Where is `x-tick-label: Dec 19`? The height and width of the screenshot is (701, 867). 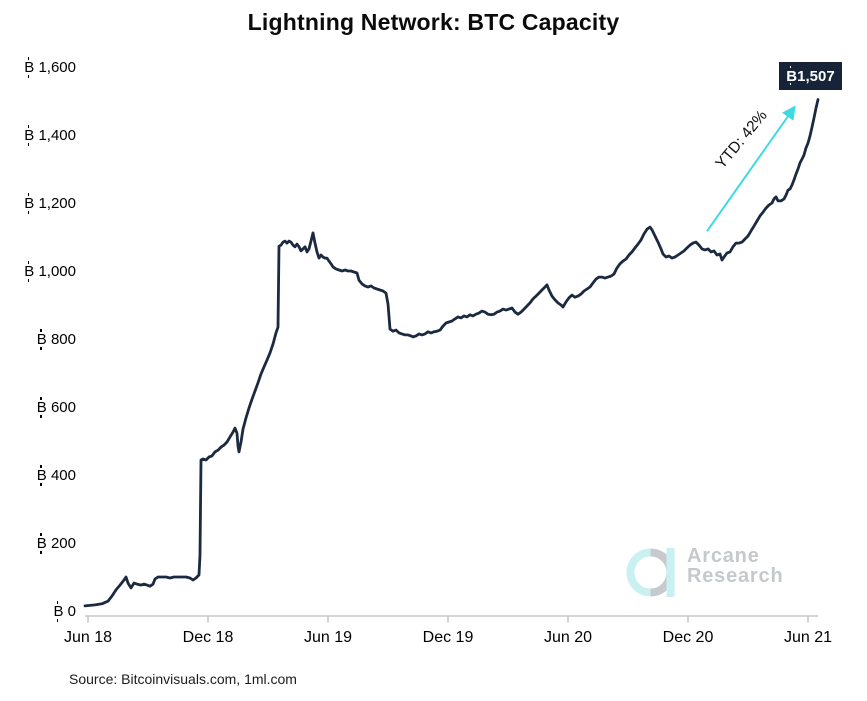
x-tick-label: Dec 19 is located at coordinates (448, 637).